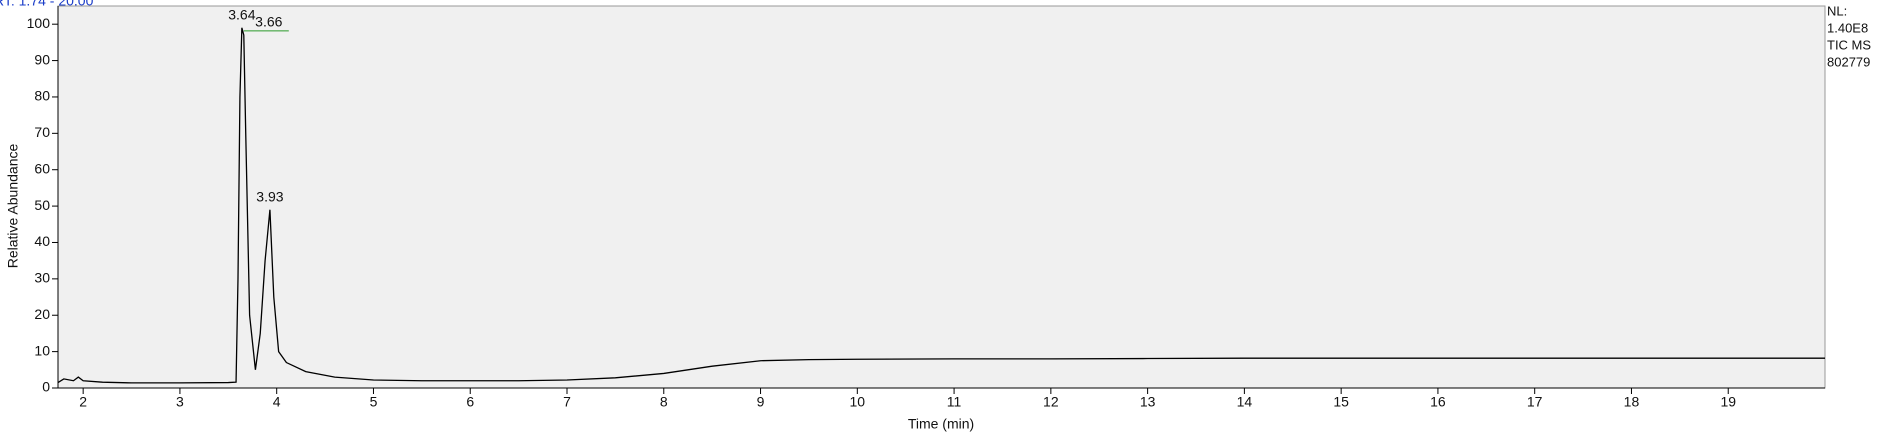 The width and height of the screenshot is (1879, 442). What do you see at coordinates (180, 402) in the screenshot?
I see `x-tick-label: 3` at bounding box center [180, 402].